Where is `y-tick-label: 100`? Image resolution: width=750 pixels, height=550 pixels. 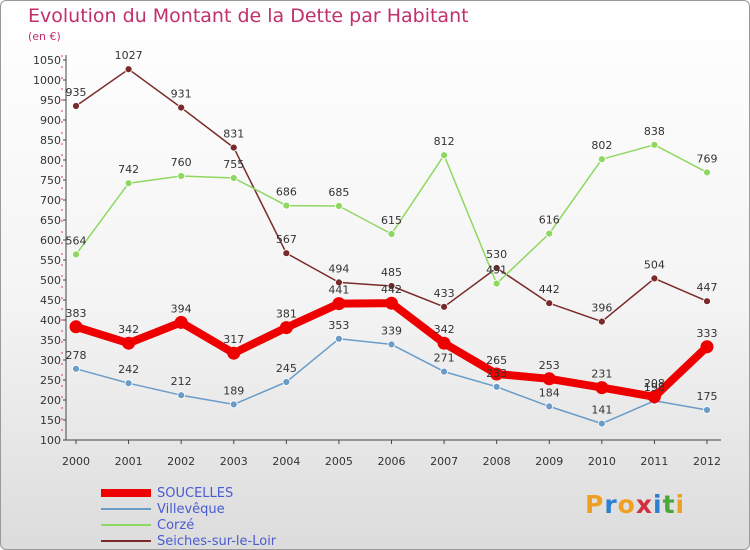 y-tick-label: 100 is located at coordinates (50, 440).